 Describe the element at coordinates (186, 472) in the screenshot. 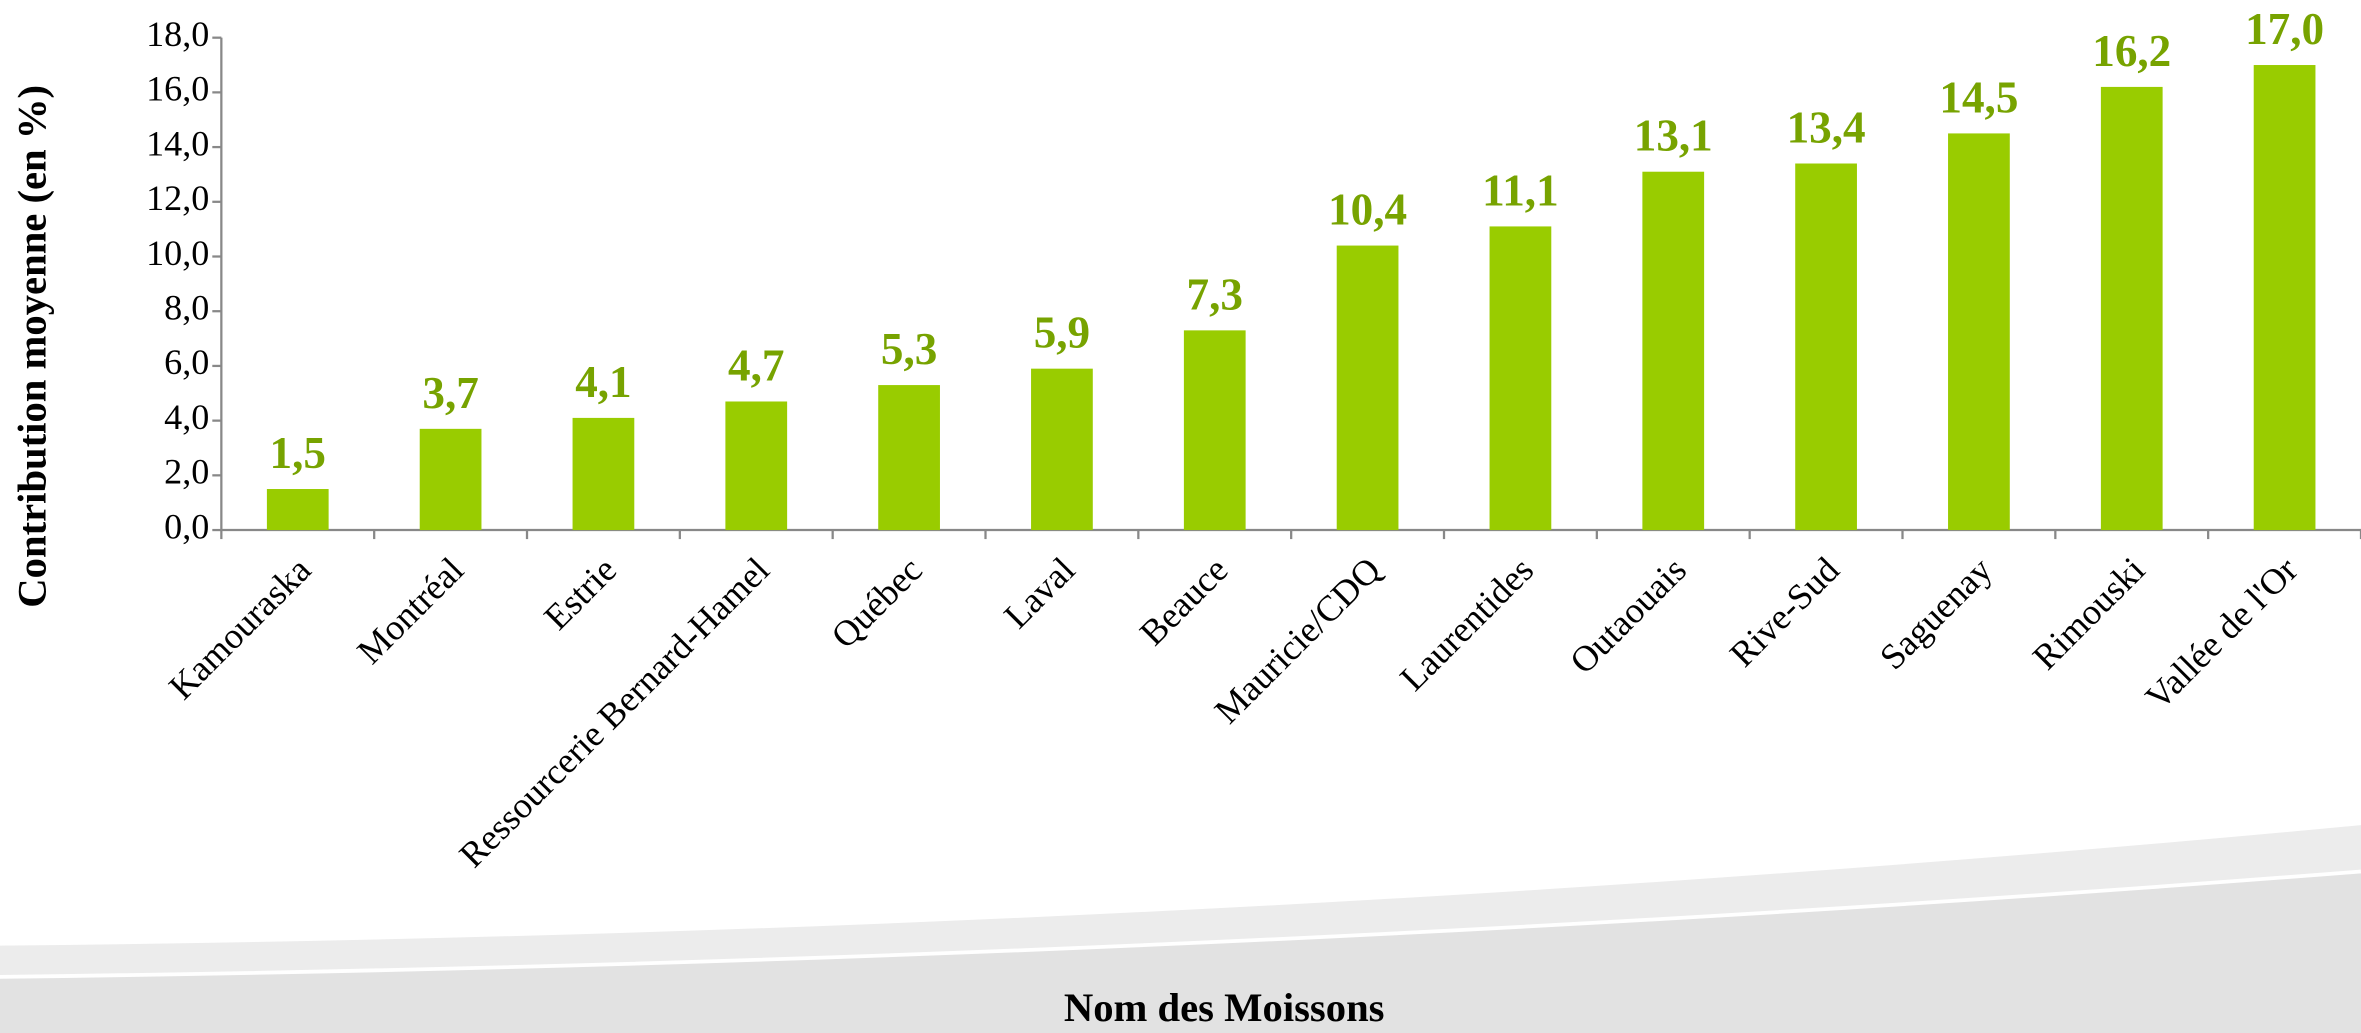

I see `y-tick-label: 2,0` at that location.